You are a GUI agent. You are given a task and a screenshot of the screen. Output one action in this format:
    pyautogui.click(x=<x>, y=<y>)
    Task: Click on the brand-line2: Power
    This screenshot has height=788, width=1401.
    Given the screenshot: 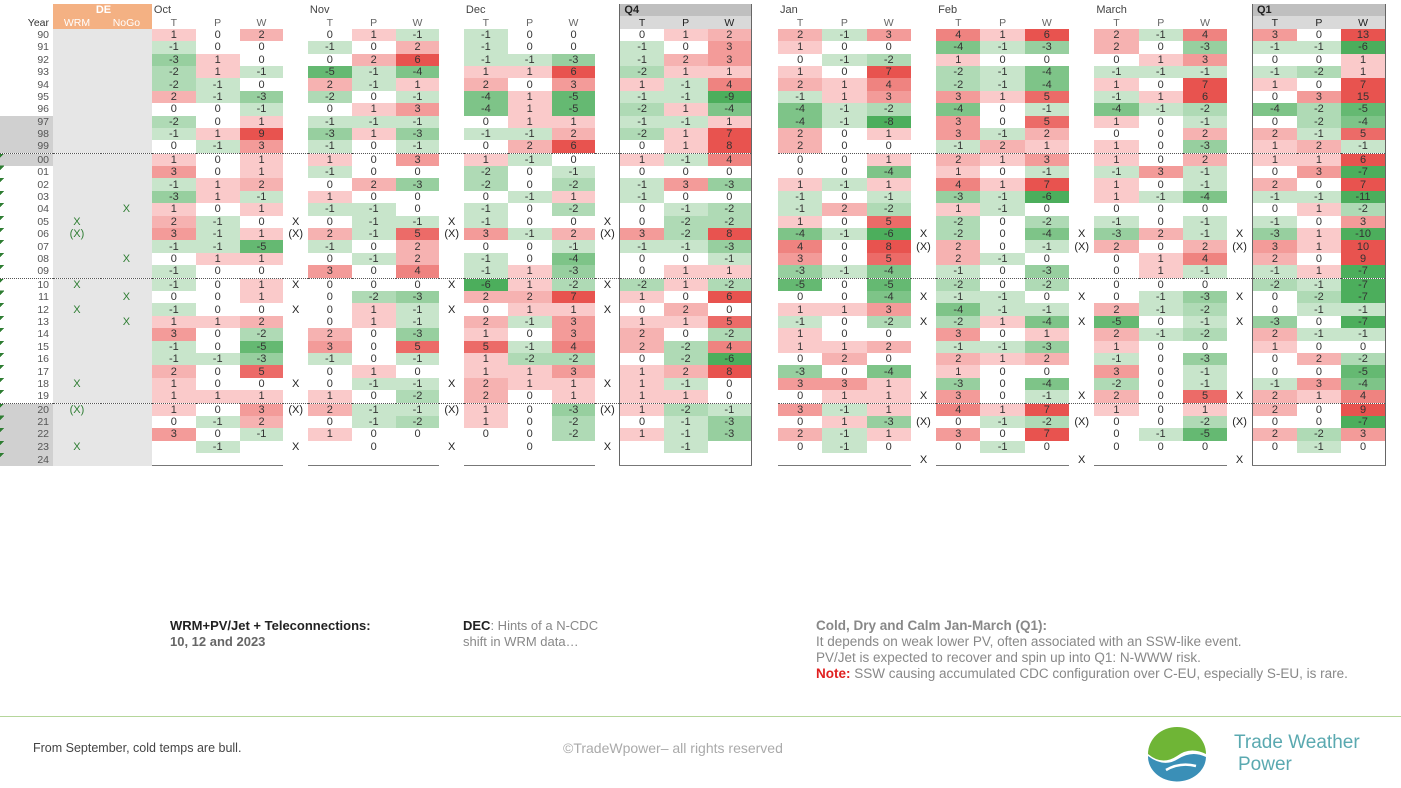 What is the action you would take?
    pyautogui.click(x=1265, y=764)
    